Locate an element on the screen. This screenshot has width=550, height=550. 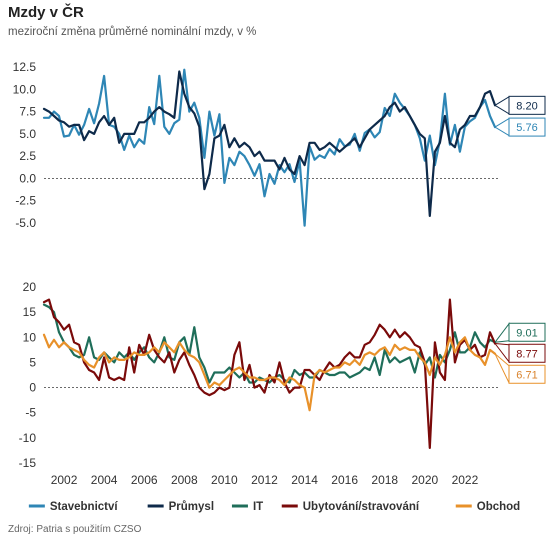
end-label-stavebnictvi: 5.76 is located at coordinates (526, 128).